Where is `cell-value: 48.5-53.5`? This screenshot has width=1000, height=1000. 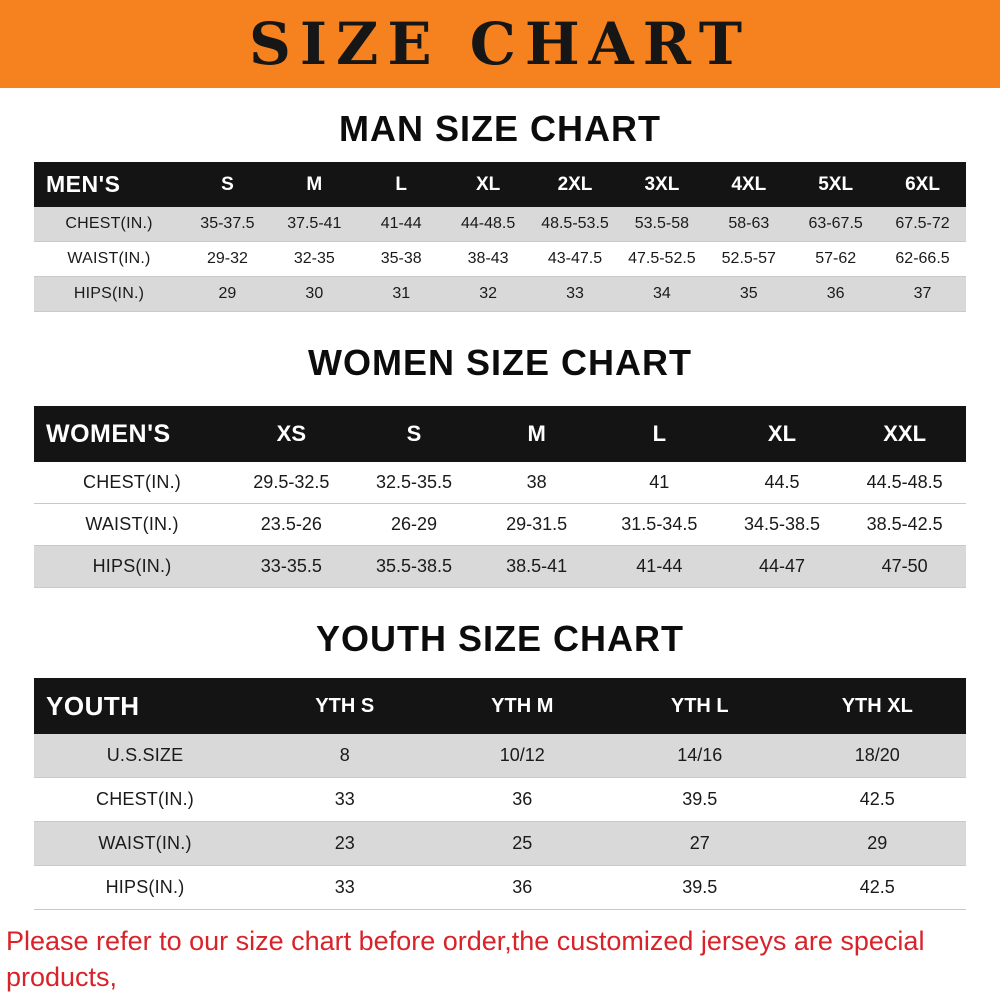
cell-value: 48.5-53.5 is located at coordinates (575, 223).